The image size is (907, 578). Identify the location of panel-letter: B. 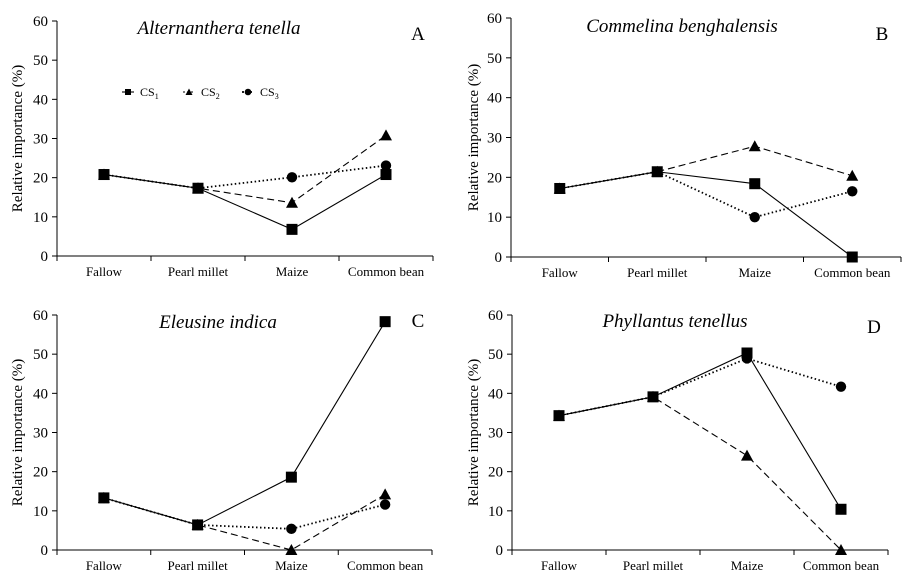
(882, 34).